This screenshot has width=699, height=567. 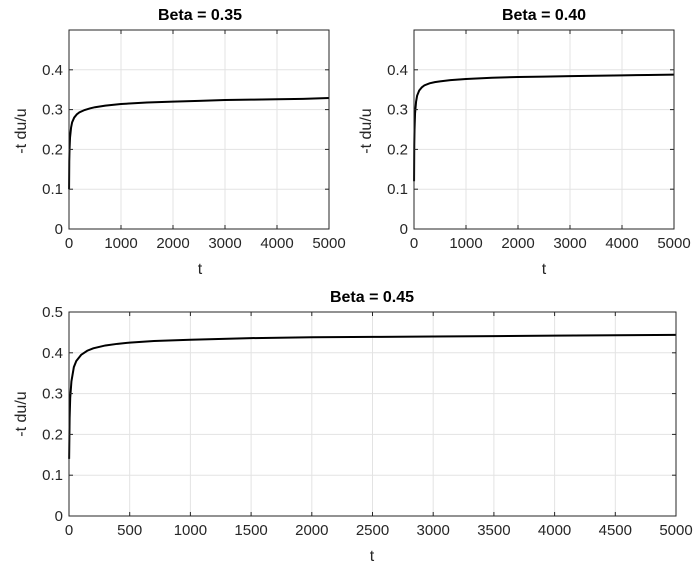 What do you see at coordinates (129, 530) in the screenshot?
I see `x-tick-label: 500` at bounding box center [129, 530].